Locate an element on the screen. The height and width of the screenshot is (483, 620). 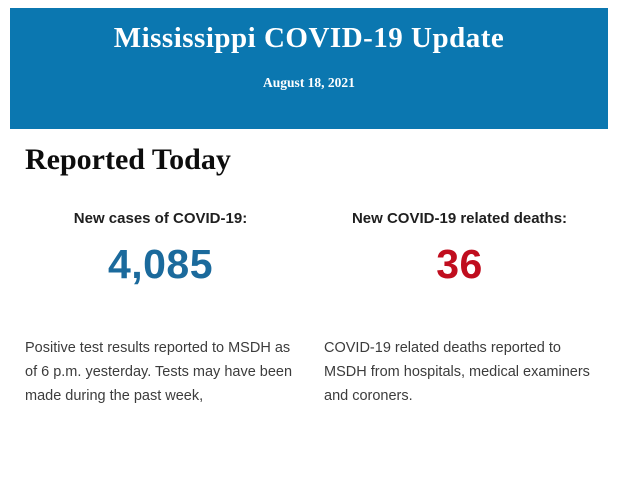
page-title: Mississippi COVID-19 Update is located at coordinates (309, 38).